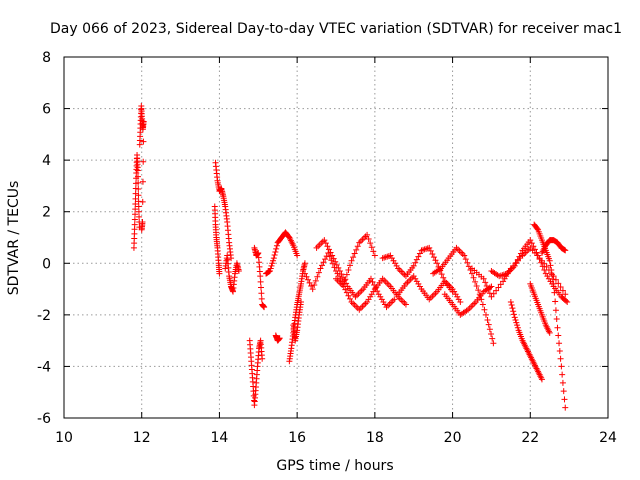 The image size is (640, 480). What do you see at coordinates (64, 438) in the screenshot?
I see `x-tick-label: 10` at bounding box center [64, 438].